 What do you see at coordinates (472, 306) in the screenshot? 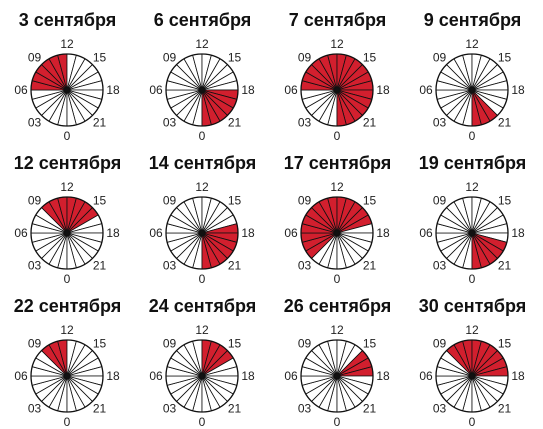
I see `panel-title: 30 сентября` at bounding box center [472, 306].